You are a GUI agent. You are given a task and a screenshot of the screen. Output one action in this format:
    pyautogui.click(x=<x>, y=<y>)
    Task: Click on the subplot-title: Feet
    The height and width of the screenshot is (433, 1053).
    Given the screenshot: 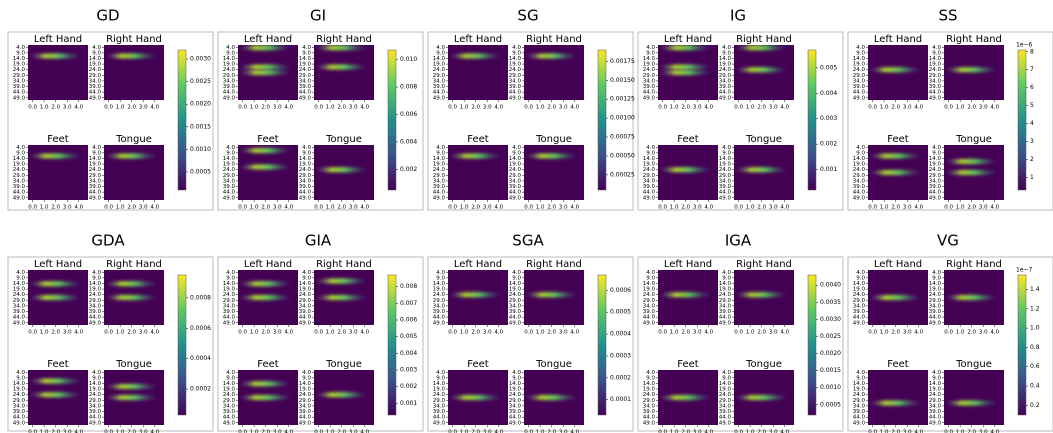 What is the action you would take?
    pyautogui.click(x=898, y=364)
    